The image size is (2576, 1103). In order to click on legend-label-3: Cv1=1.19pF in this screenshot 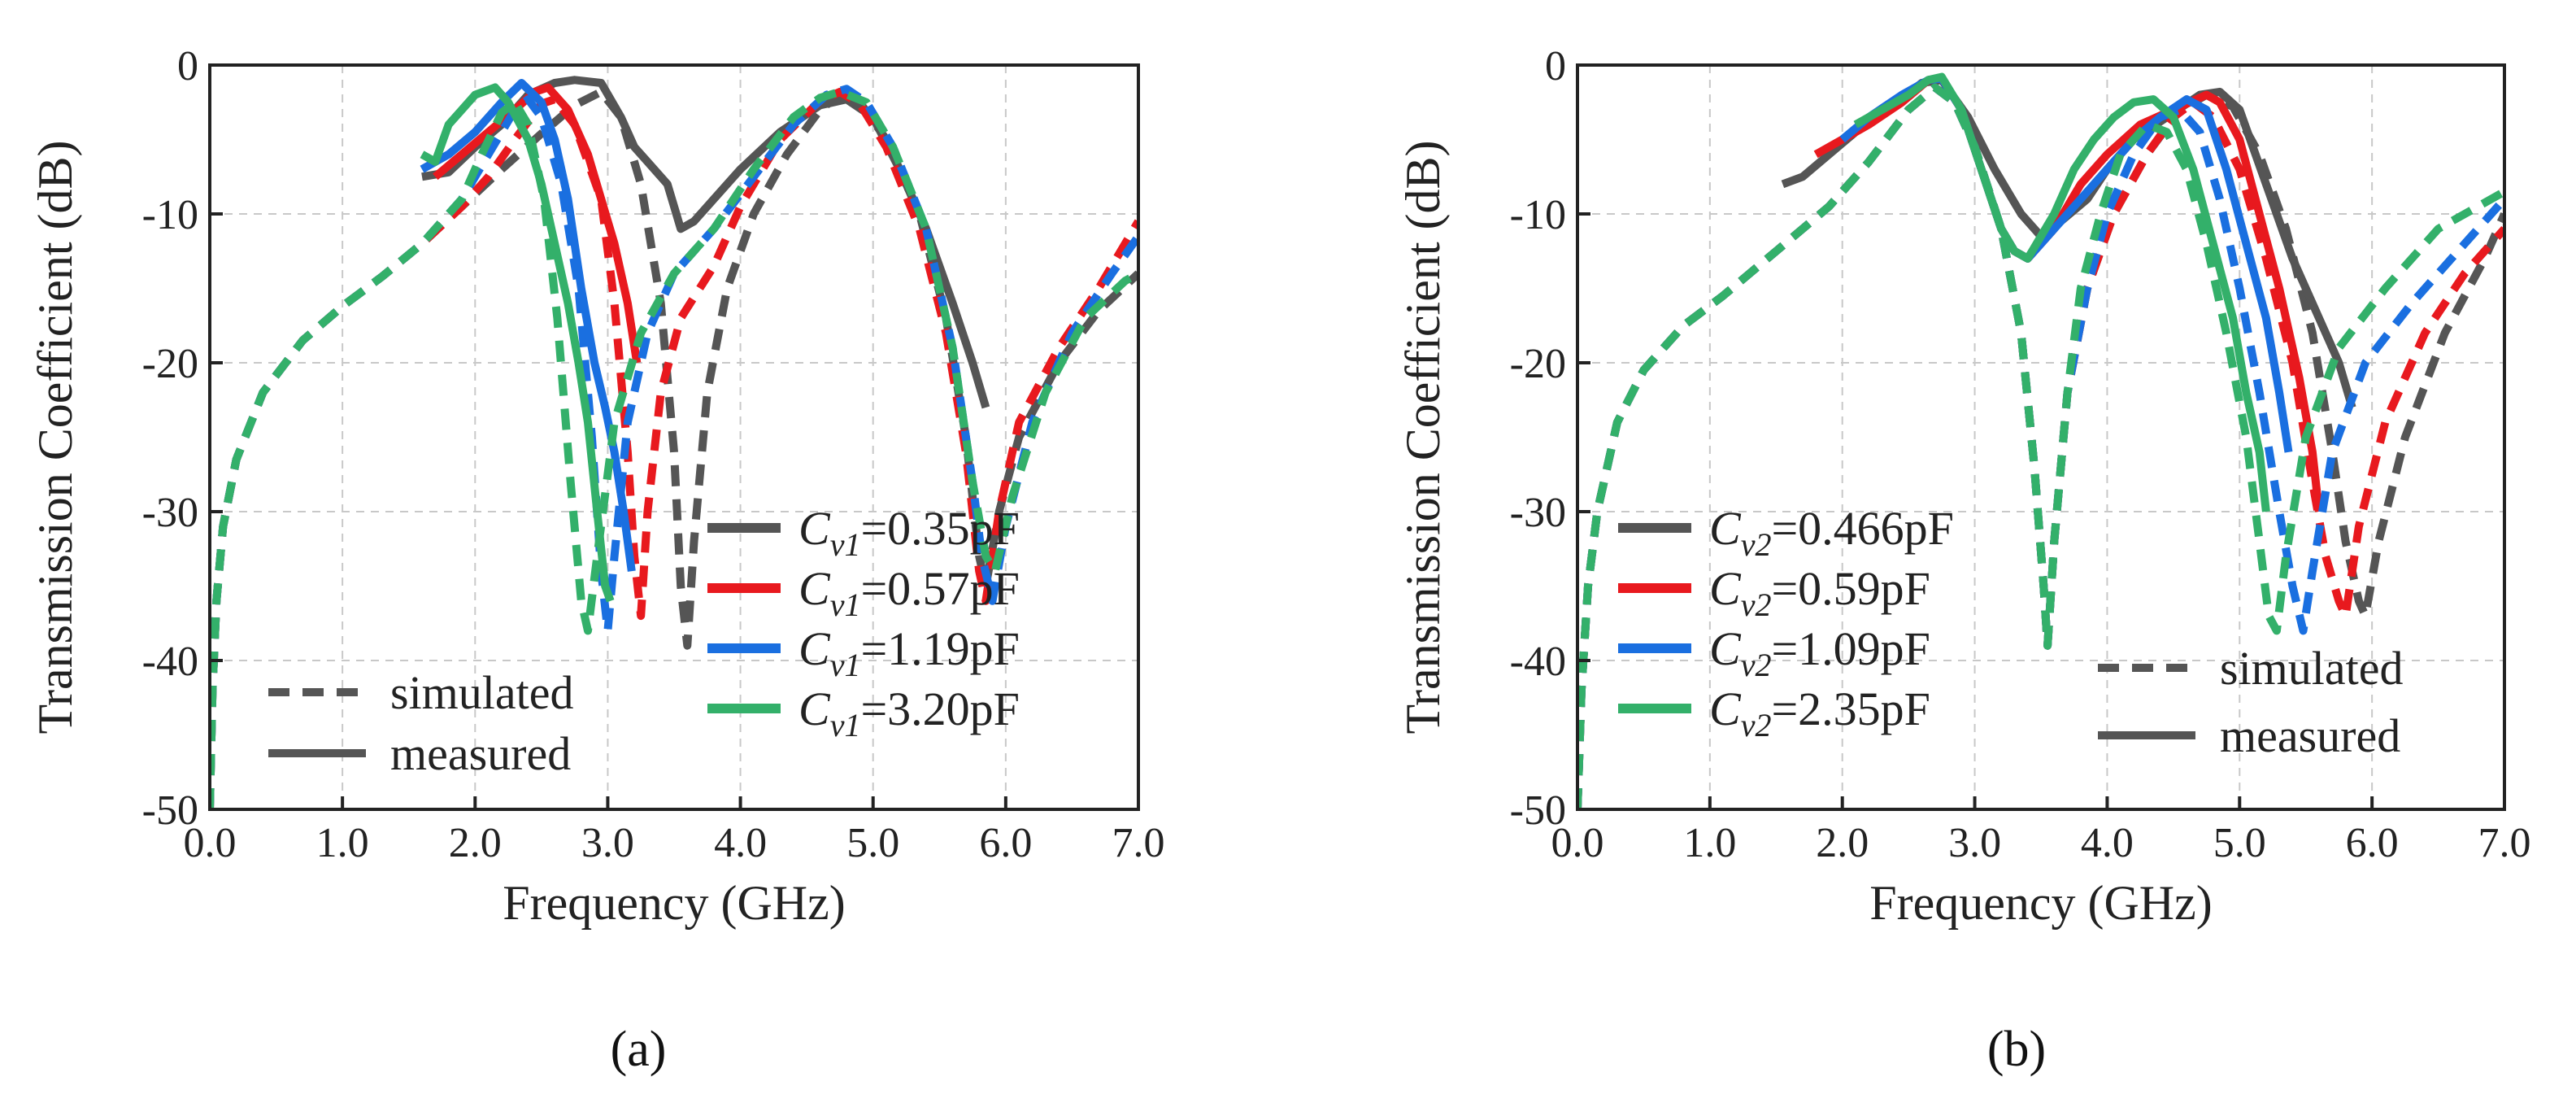, I will do `click(909, 652)`.